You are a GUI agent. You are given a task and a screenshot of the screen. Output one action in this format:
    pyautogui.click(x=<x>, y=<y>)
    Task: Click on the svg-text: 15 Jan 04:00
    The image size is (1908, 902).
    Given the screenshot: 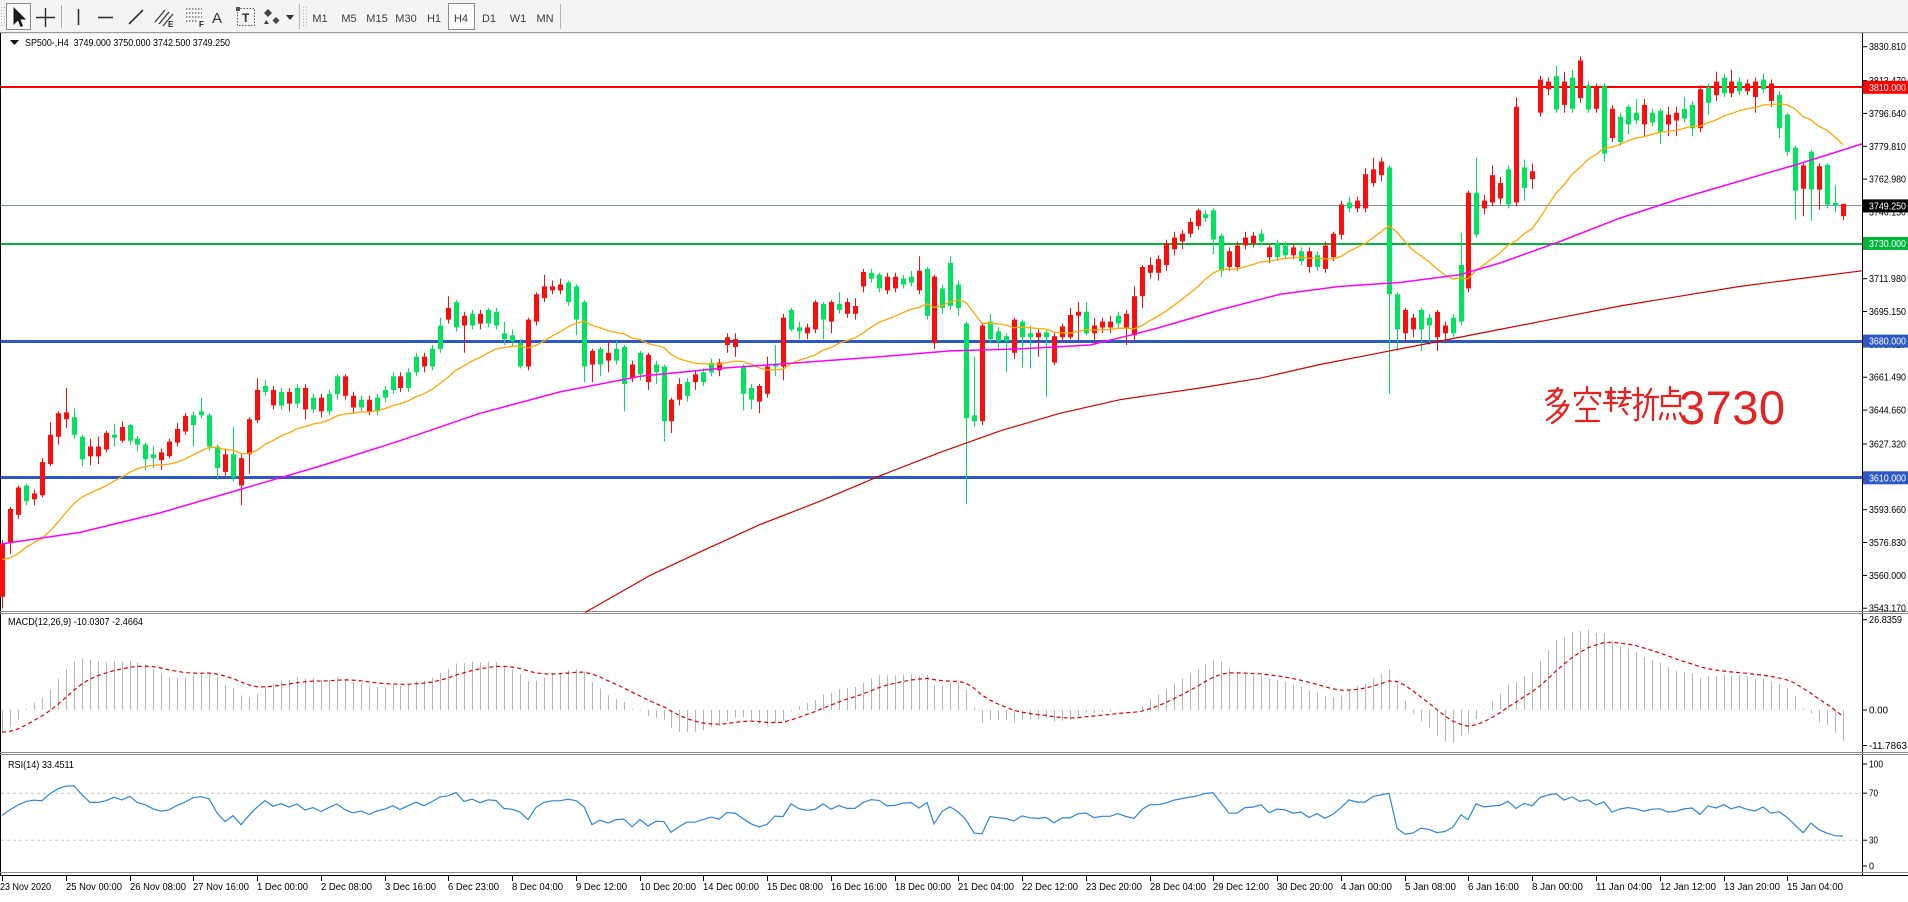 What is the action you would take?
    pyautogui.click(x=1815, y=887)
    